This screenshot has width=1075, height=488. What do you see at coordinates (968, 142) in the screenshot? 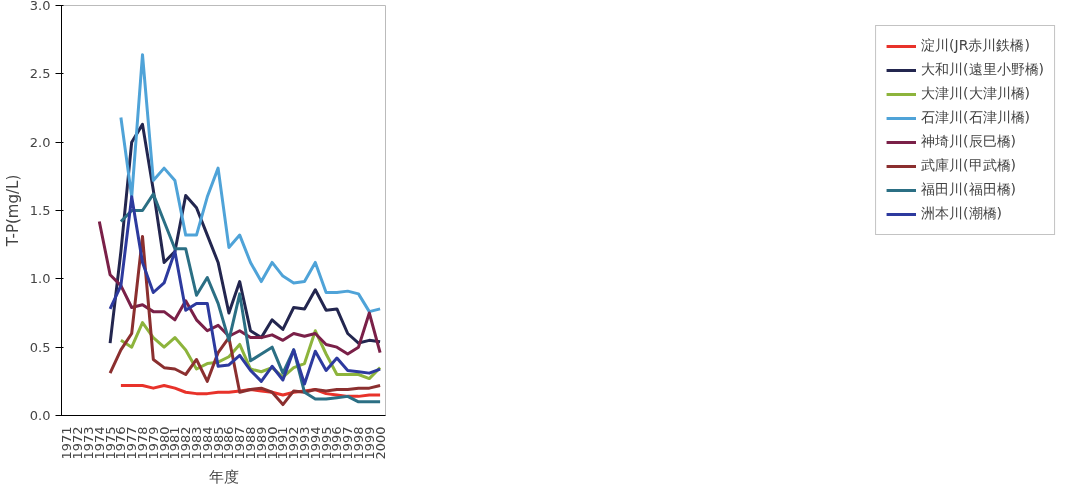
I see `legend-label: 神埼川(辰巳橋)` at bounding box center [968, 142].